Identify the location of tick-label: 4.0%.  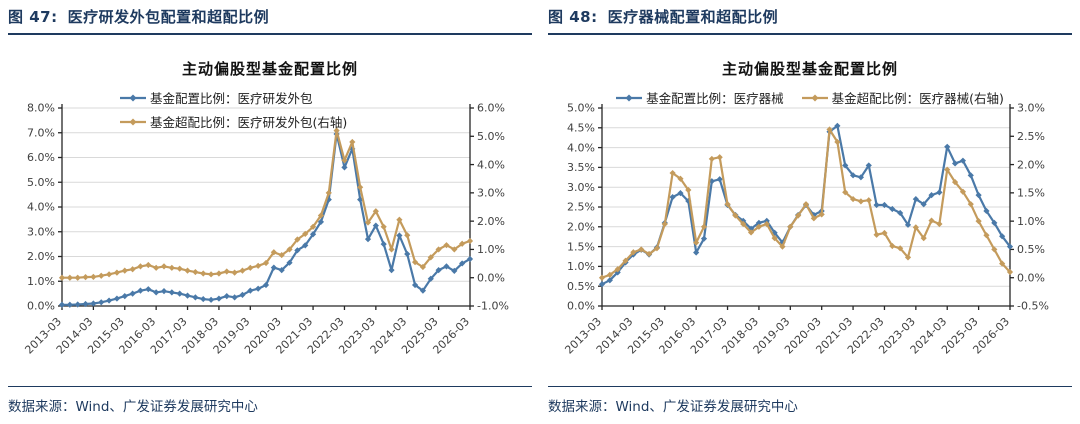
(581, 147).